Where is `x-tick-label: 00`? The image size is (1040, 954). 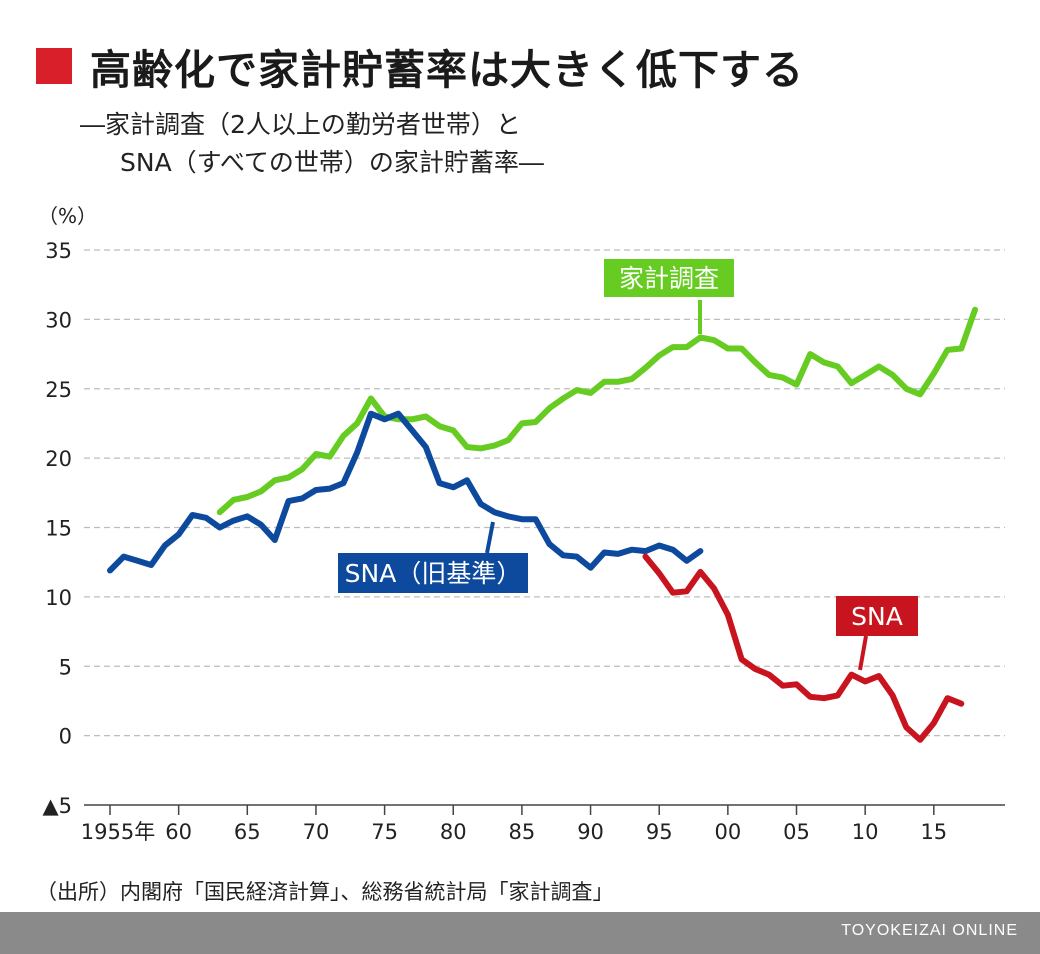
x-tick-label: 00 is located at coordinates (727, 832).